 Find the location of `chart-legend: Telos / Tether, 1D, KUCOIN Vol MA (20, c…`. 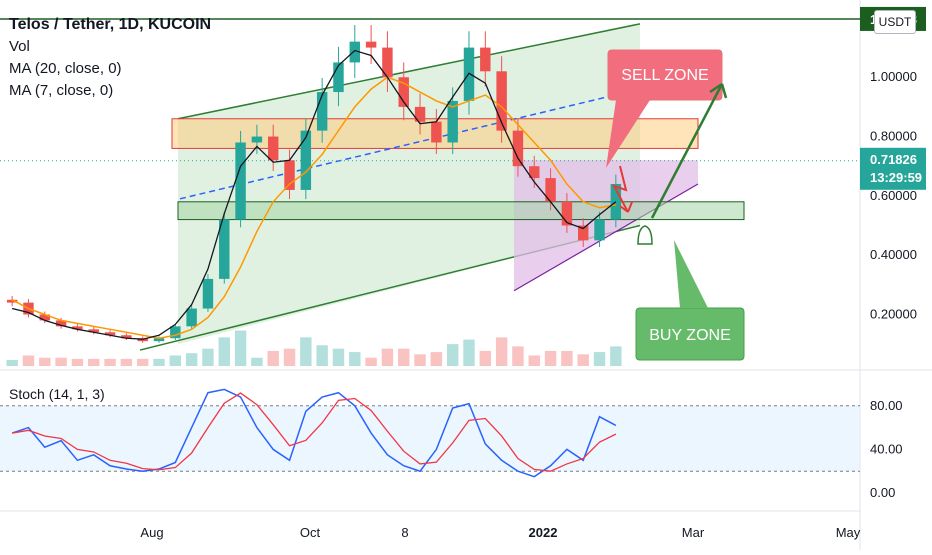

chart-legend: Telos / Tether, 1D, KUCOIN Vol MA (20, c… is located at coordinates (110, 58).